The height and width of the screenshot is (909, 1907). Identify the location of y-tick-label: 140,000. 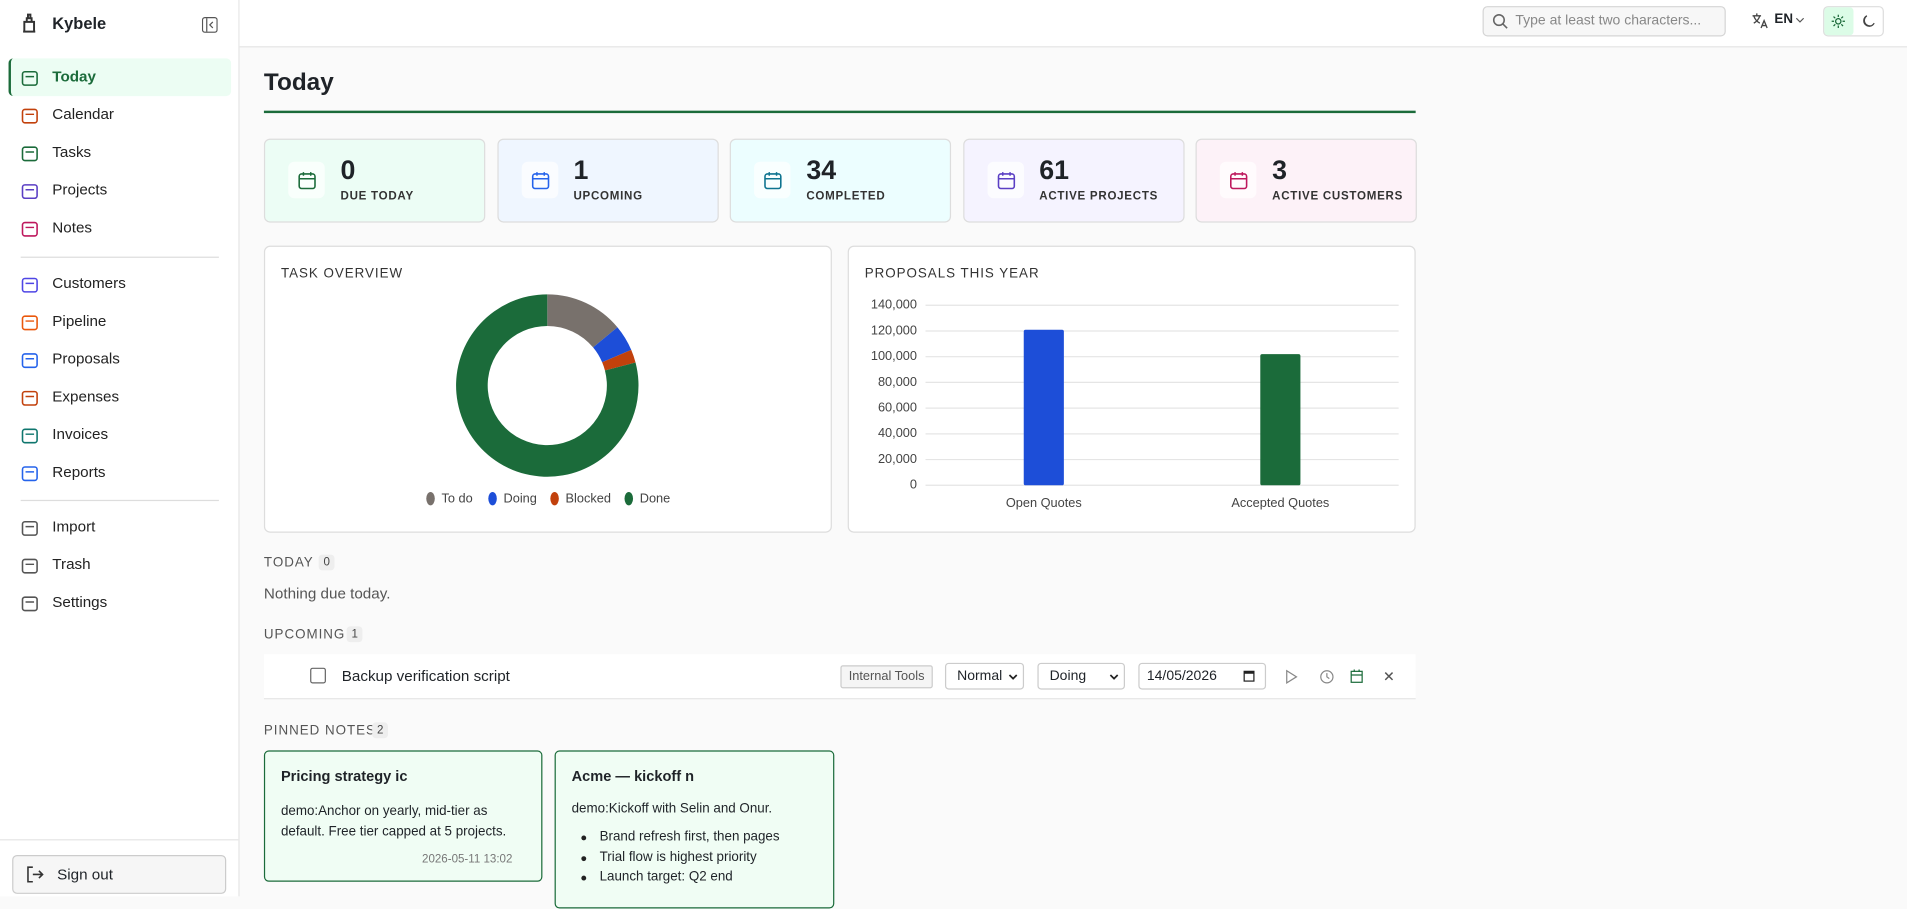
(894, 304).